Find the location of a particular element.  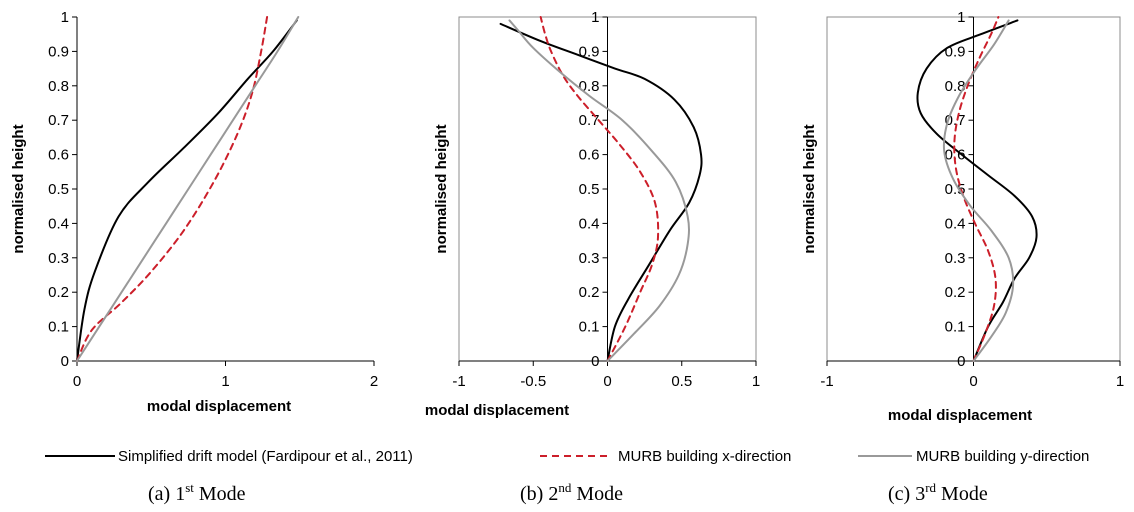

caption-b-suffix: Mode is located at coordinates (597, 494).